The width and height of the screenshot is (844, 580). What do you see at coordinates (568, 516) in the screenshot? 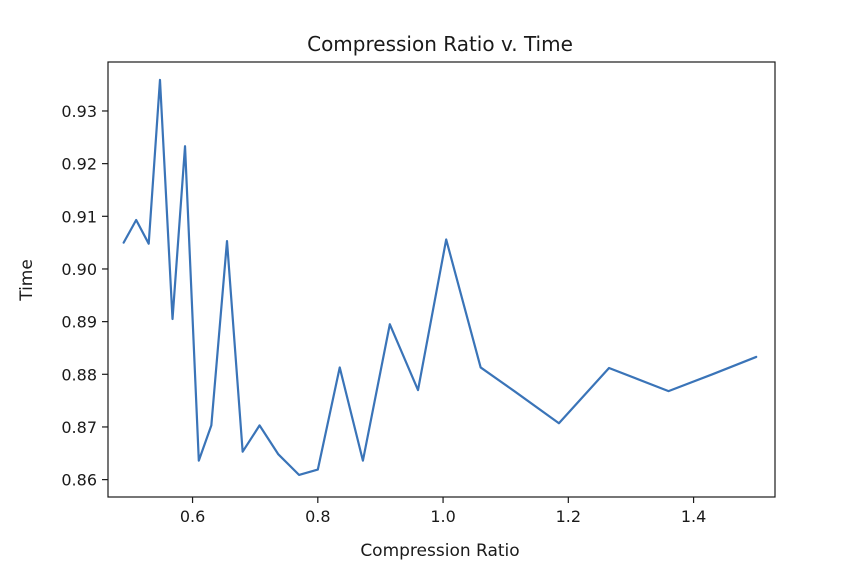
I see `x-tick-label: 1.2` at bounding box center [568, 516].